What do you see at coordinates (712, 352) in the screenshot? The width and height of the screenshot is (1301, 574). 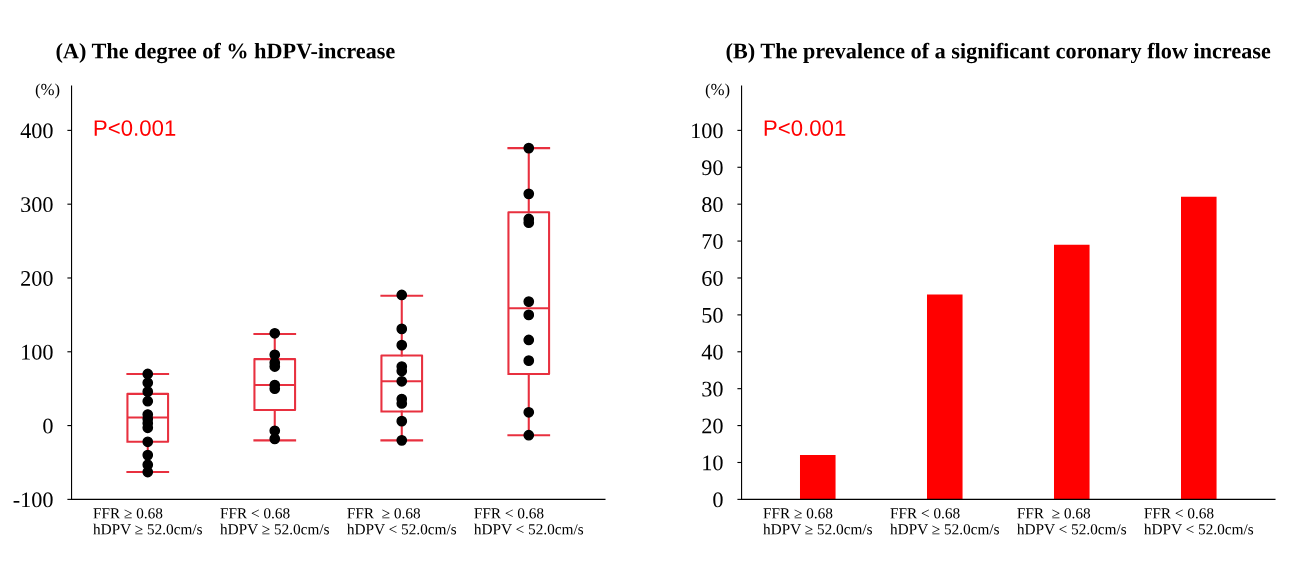 I see `y-tick-label: 40` at bounding box center [712, 352].